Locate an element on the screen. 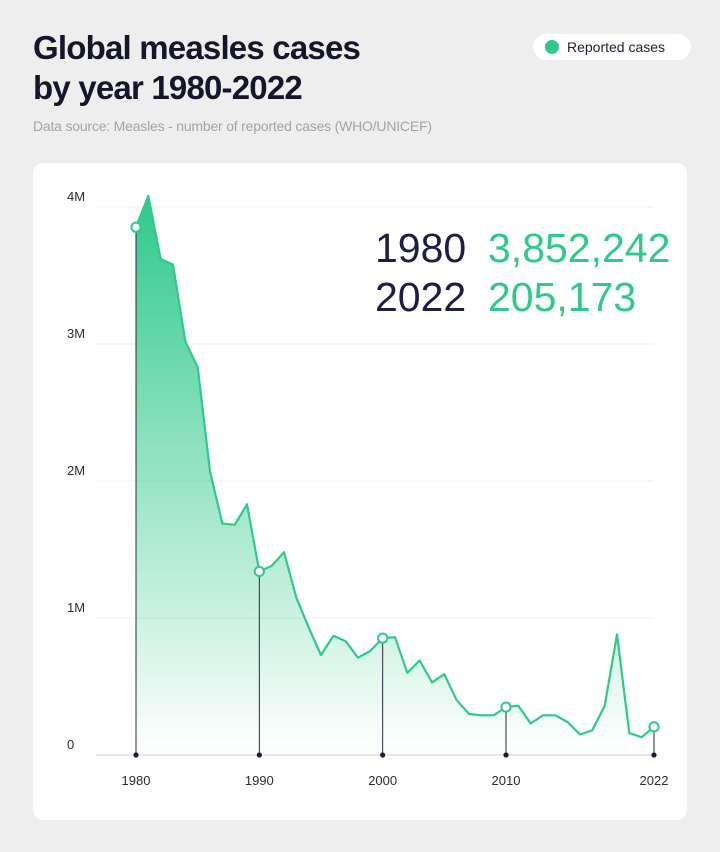 The image size is (720, 852). x-tick-label: 2010 is located at coordinates (506, 780).